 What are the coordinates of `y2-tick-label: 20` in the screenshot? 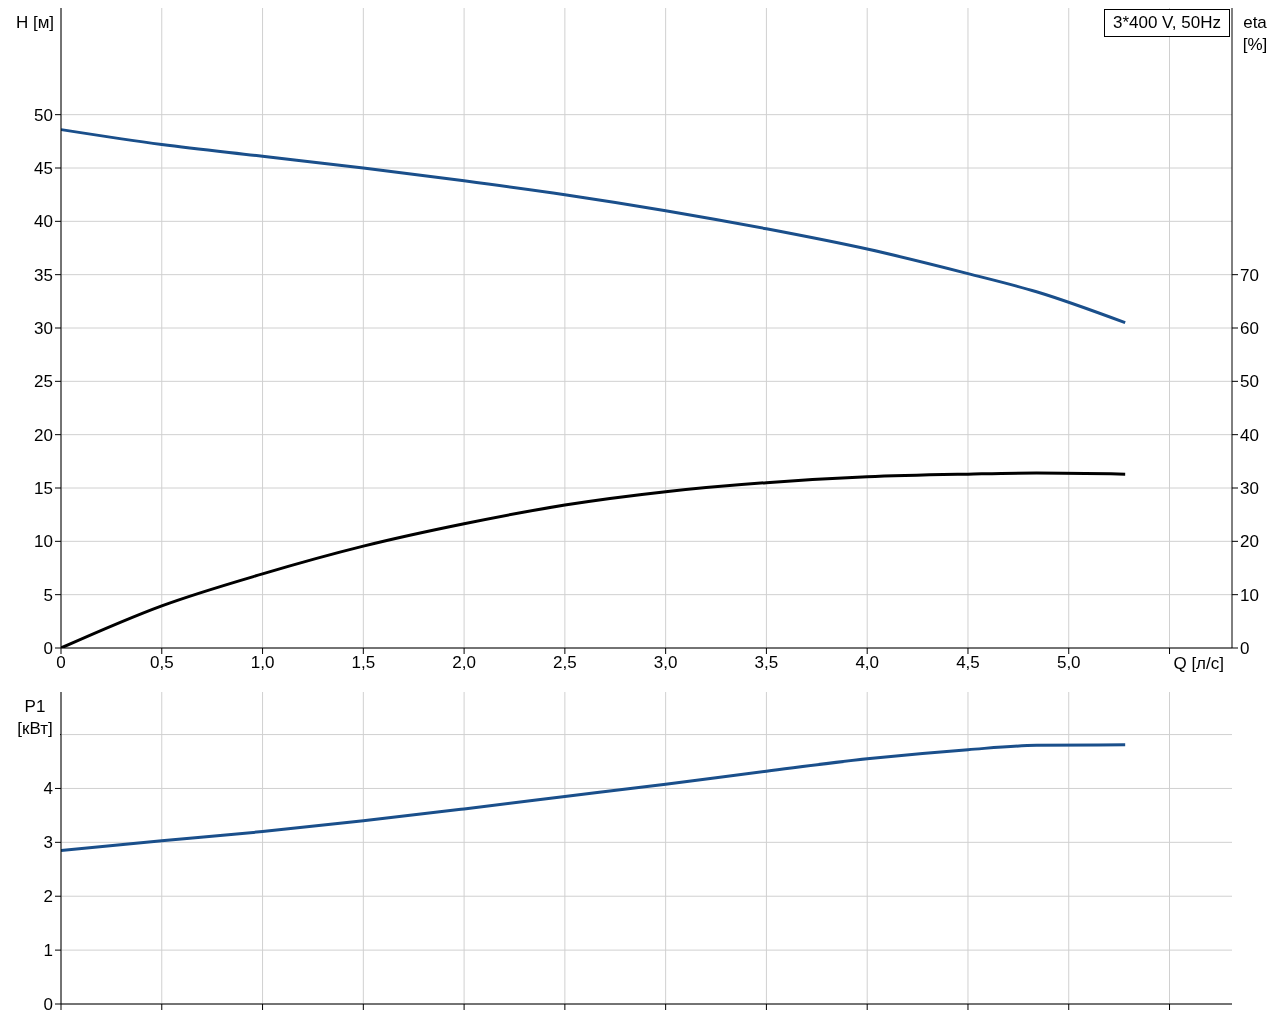 It's located at (1249, 542).